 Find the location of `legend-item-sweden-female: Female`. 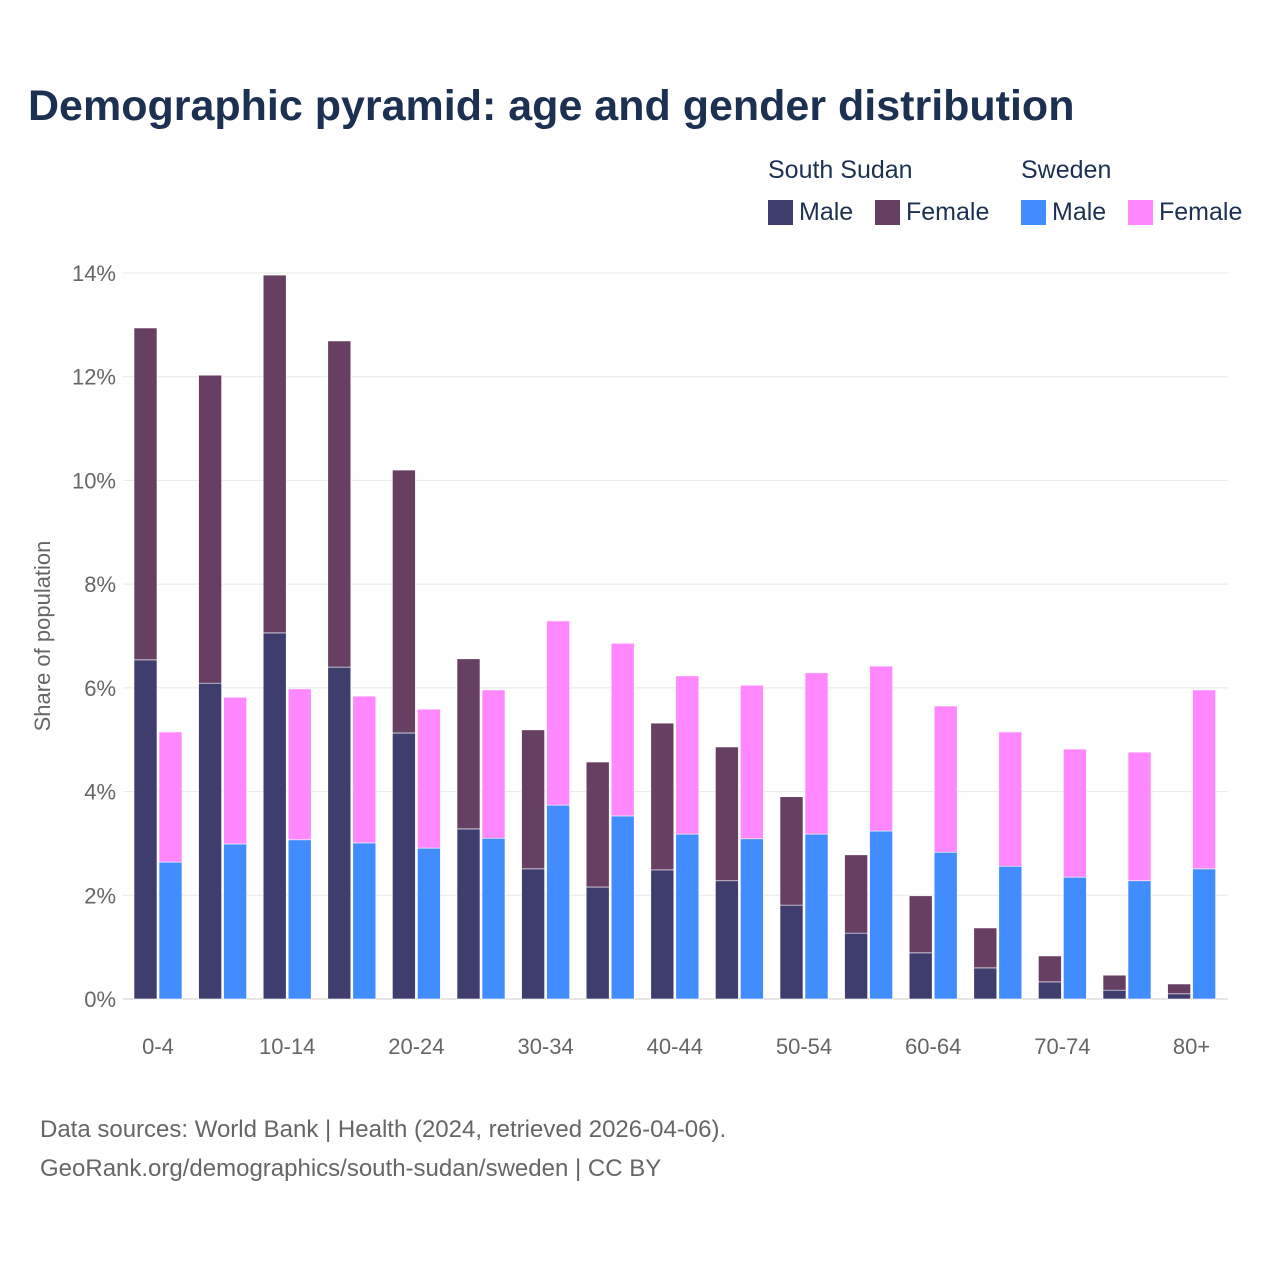

legend-item-sweden-female: Female is located at coordinates (1185, 212).